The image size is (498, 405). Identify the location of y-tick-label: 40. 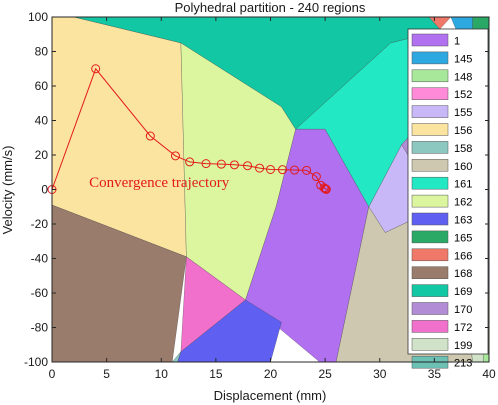
(42, 121).